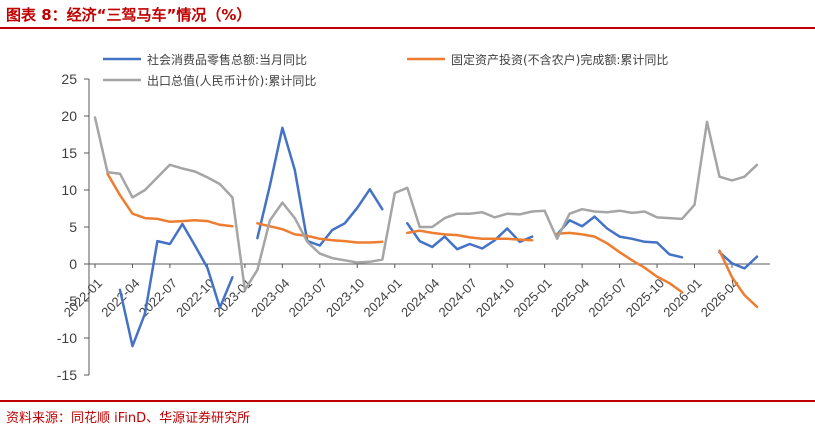 Image resolution: width=815 pixels, height=433 pixels. What do you see at coordinates (407, 401) in the screenshot?
I see `source-rule` at bounding box center [407, 401].